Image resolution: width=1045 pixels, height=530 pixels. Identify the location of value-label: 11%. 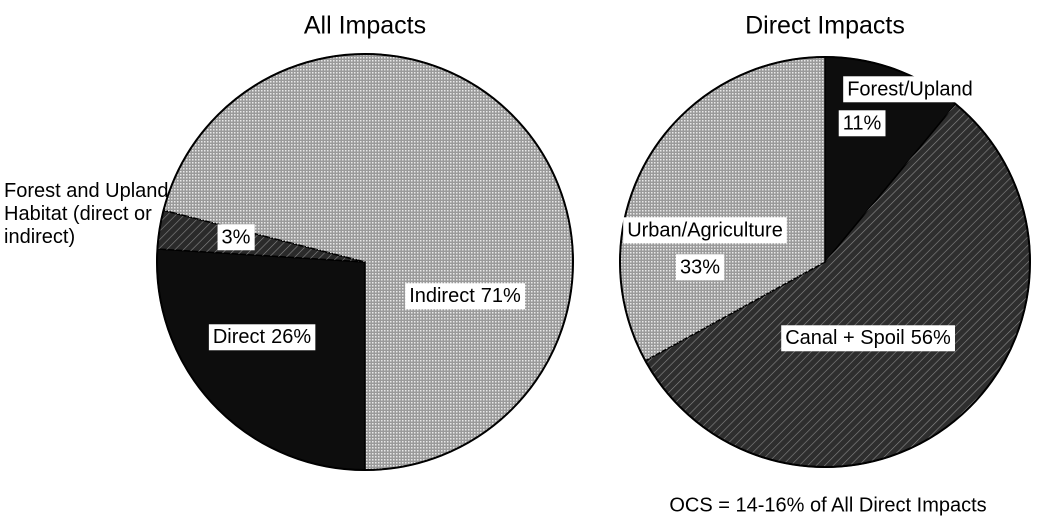
(862, 123).